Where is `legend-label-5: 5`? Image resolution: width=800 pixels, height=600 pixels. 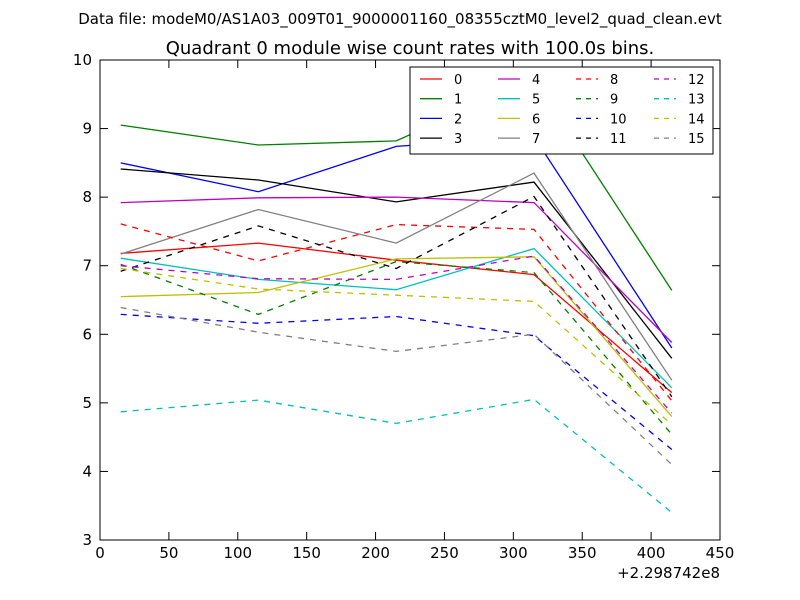 legend-label-5: 5 is located at coordinates (536, 100).